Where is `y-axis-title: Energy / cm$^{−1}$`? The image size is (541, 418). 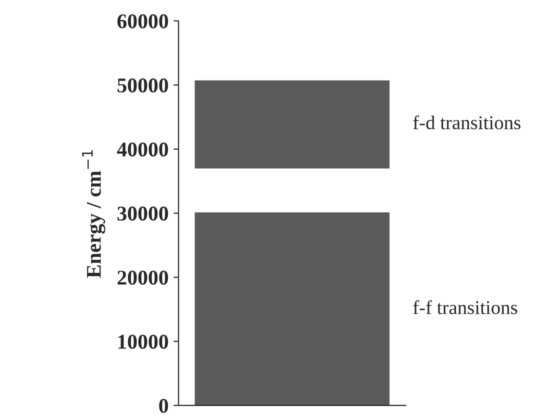
y-axis-title: Energy / cm$^{−1}$ is located at coordinates (94, 214).